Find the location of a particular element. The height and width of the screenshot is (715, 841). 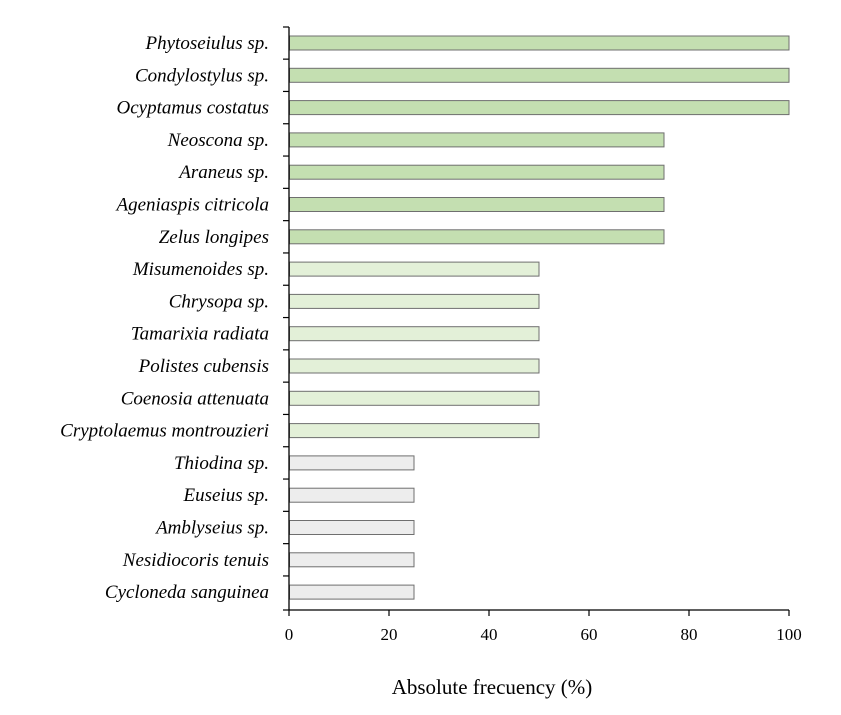

category-label: Tamarixia radiata is located at coordinates (200, 334).